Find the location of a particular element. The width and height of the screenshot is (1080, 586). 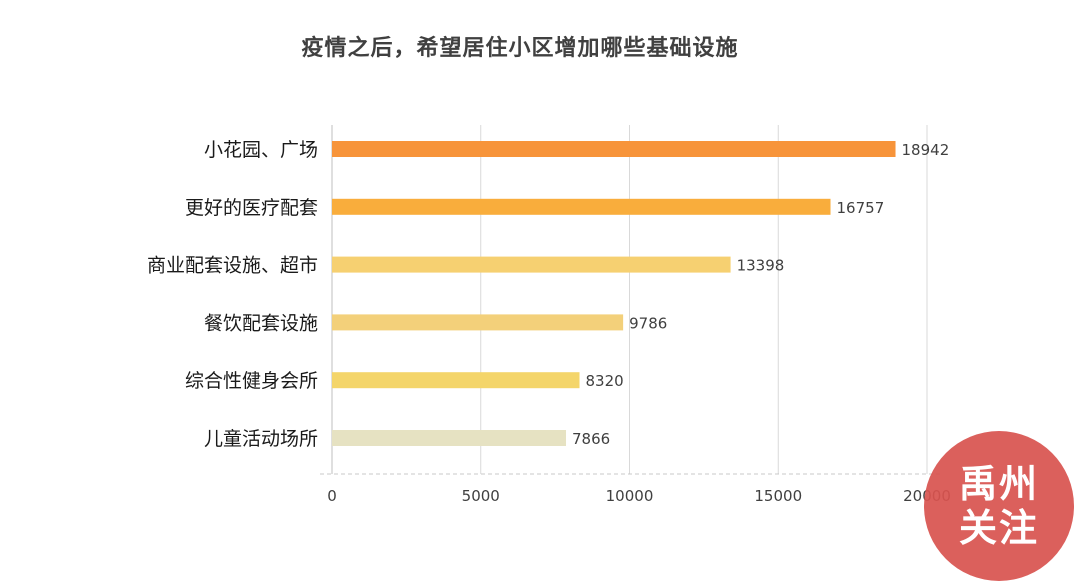

category-label: 儿童活动场所 is located at coordinates (261, 439).